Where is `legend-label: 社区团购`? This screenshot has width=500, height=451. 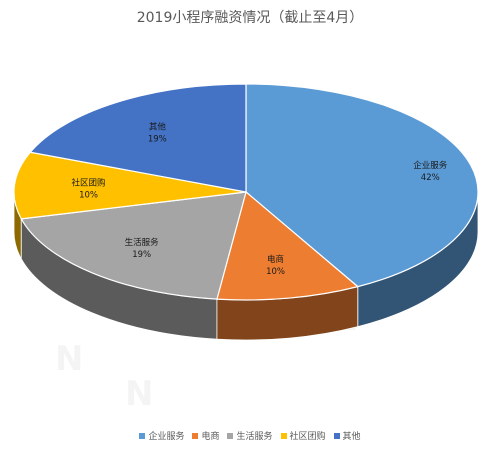
legend-label: 社区团购 is located at coordinates (307, 437).